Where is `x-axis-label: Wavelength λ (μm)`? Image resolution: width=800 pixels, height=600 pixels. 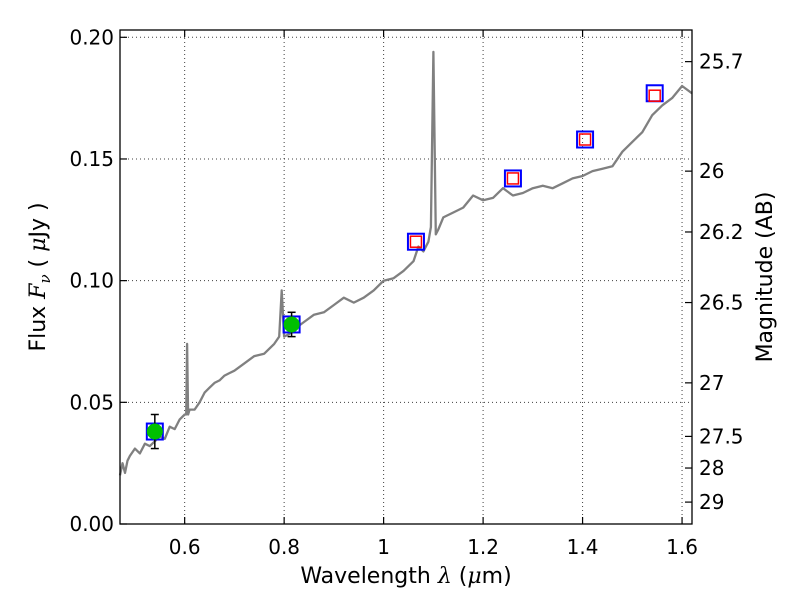
x-axis-label: Wavelength λ (μm) is located at coordinates (405, 576).